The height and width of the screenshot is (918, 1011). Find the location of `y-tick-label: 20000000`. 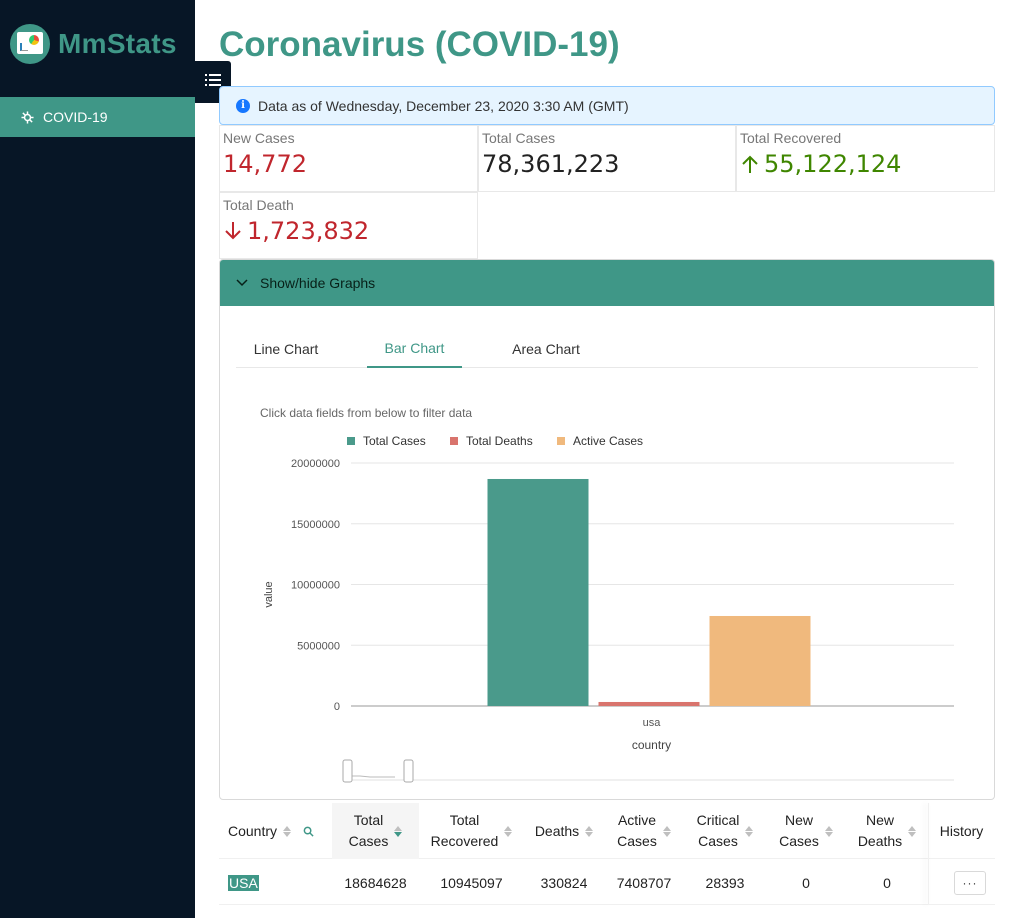

y-tick-label: 20000000 is located at coordinates (315, 464).